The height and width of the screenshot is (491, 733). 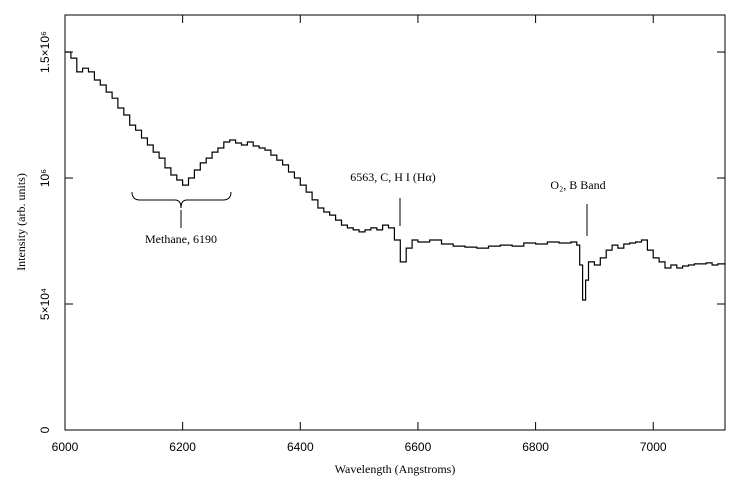 What do you see at coordinates (535, 447) in the screenshot?
I see `x-tick-label: 6800` at bounding box center [535, 447].